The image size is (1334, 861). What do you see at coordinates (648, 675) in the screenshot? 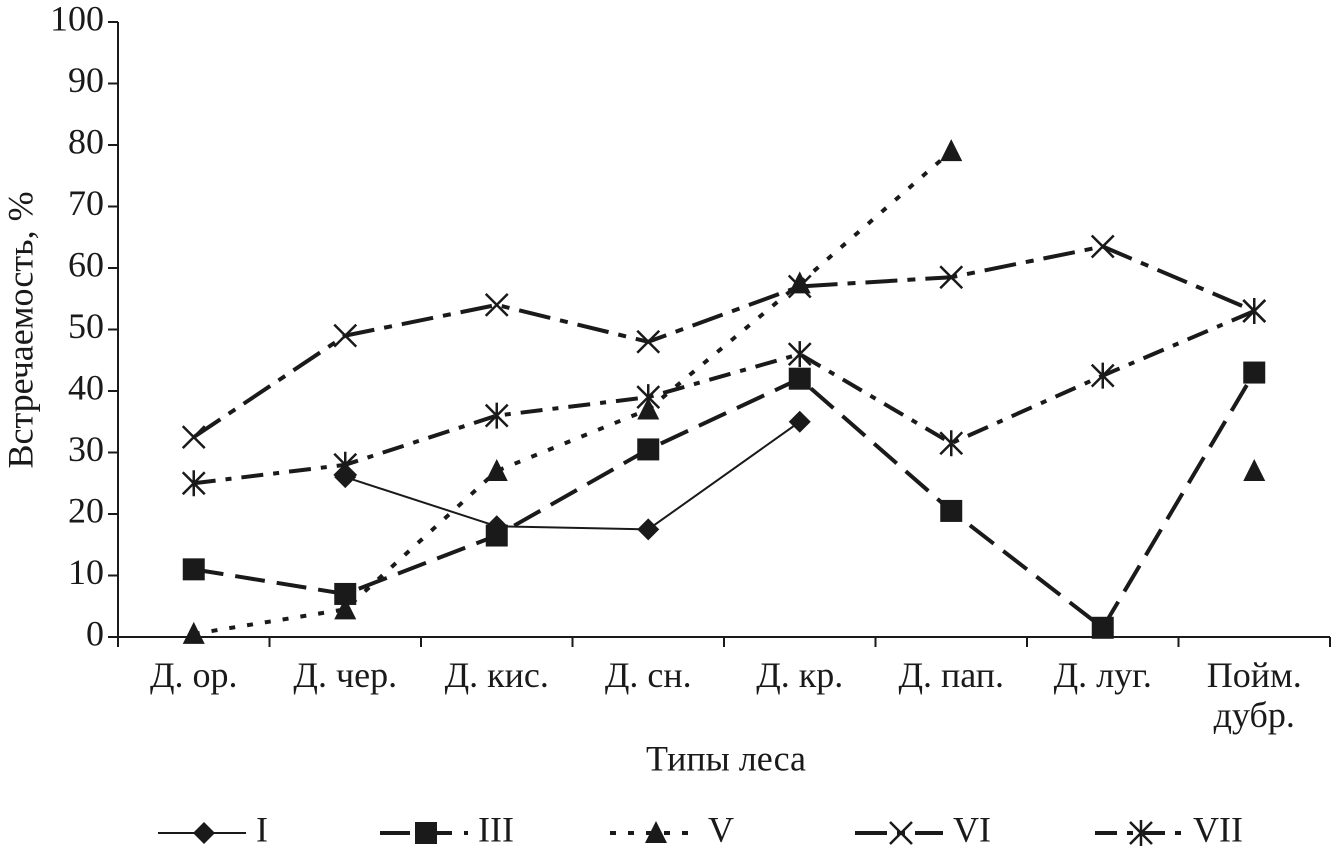
I see `x-tick-label: Д. сн.` at bounding box center [648, 675].